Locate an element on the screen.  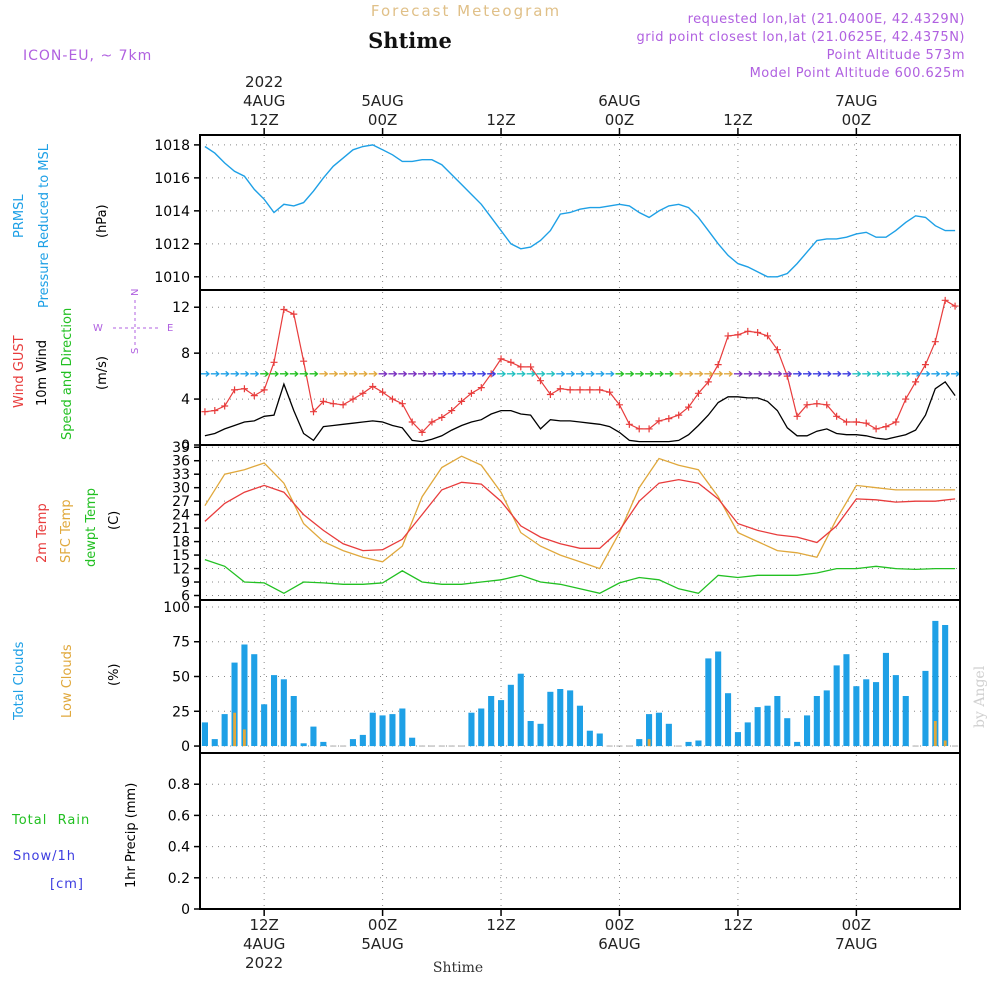
snow-label: Snow/1h is located at coordinates (44, 856).